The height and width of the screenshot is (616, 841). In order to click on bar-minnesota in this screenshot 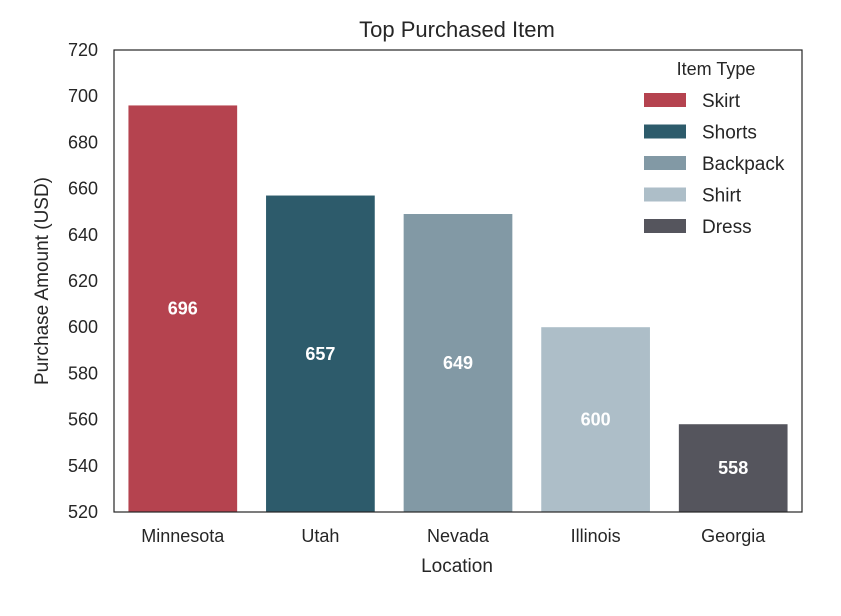, I will do `click(183, 308)`.